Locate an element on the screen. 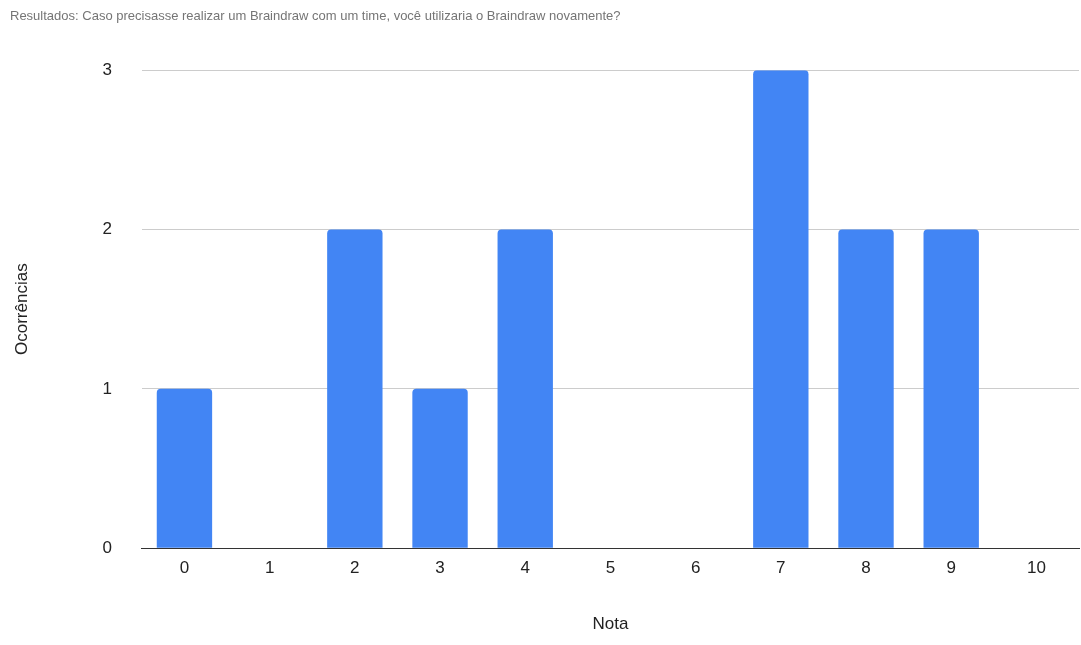  x-tick-label: 7 is located at coordinates (781, 568).